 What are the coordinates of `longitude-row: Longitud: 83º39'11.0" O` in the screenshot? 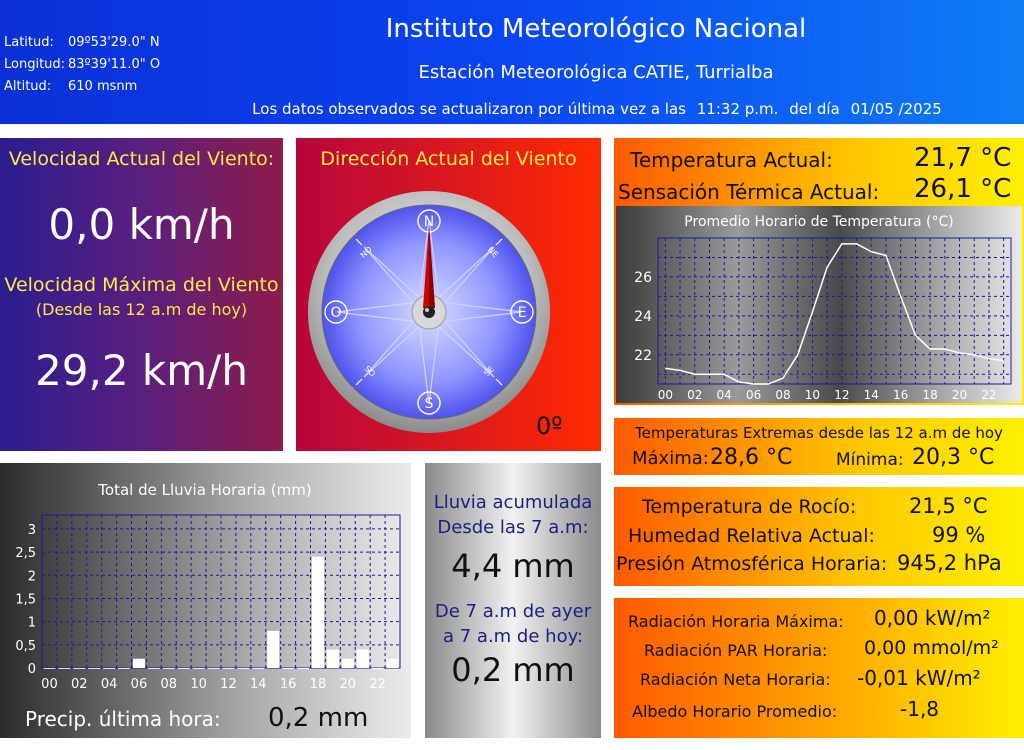 It's located at (82, 65).